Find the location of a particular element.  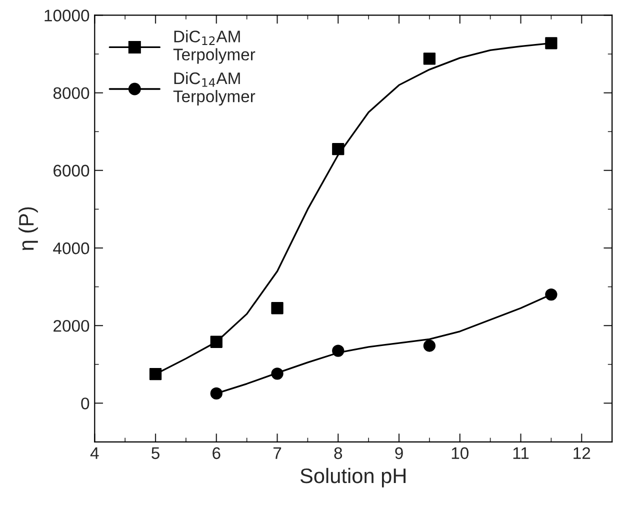

y-tick-label: 2000 is located at coordinates (72, 326).